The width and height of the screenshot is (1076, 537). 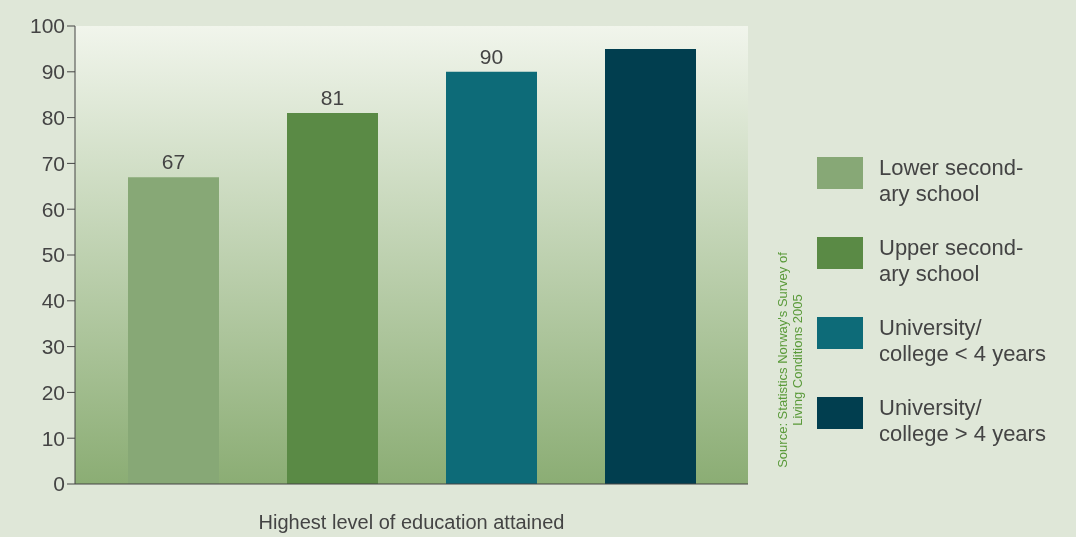 I want to click on y-tick-label: 50, so click(x=53, y=255).